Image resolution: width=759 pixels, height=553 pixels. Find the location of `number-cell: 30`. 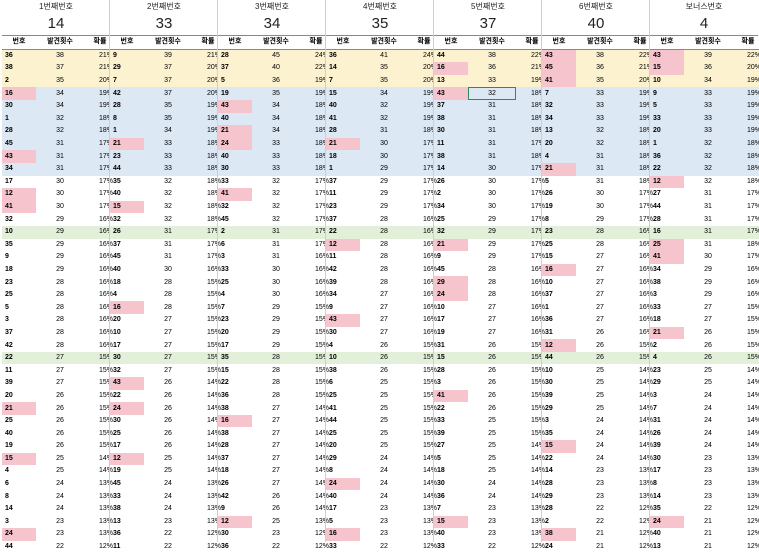

number-cell: 30 is located at coordinates (549, 383).